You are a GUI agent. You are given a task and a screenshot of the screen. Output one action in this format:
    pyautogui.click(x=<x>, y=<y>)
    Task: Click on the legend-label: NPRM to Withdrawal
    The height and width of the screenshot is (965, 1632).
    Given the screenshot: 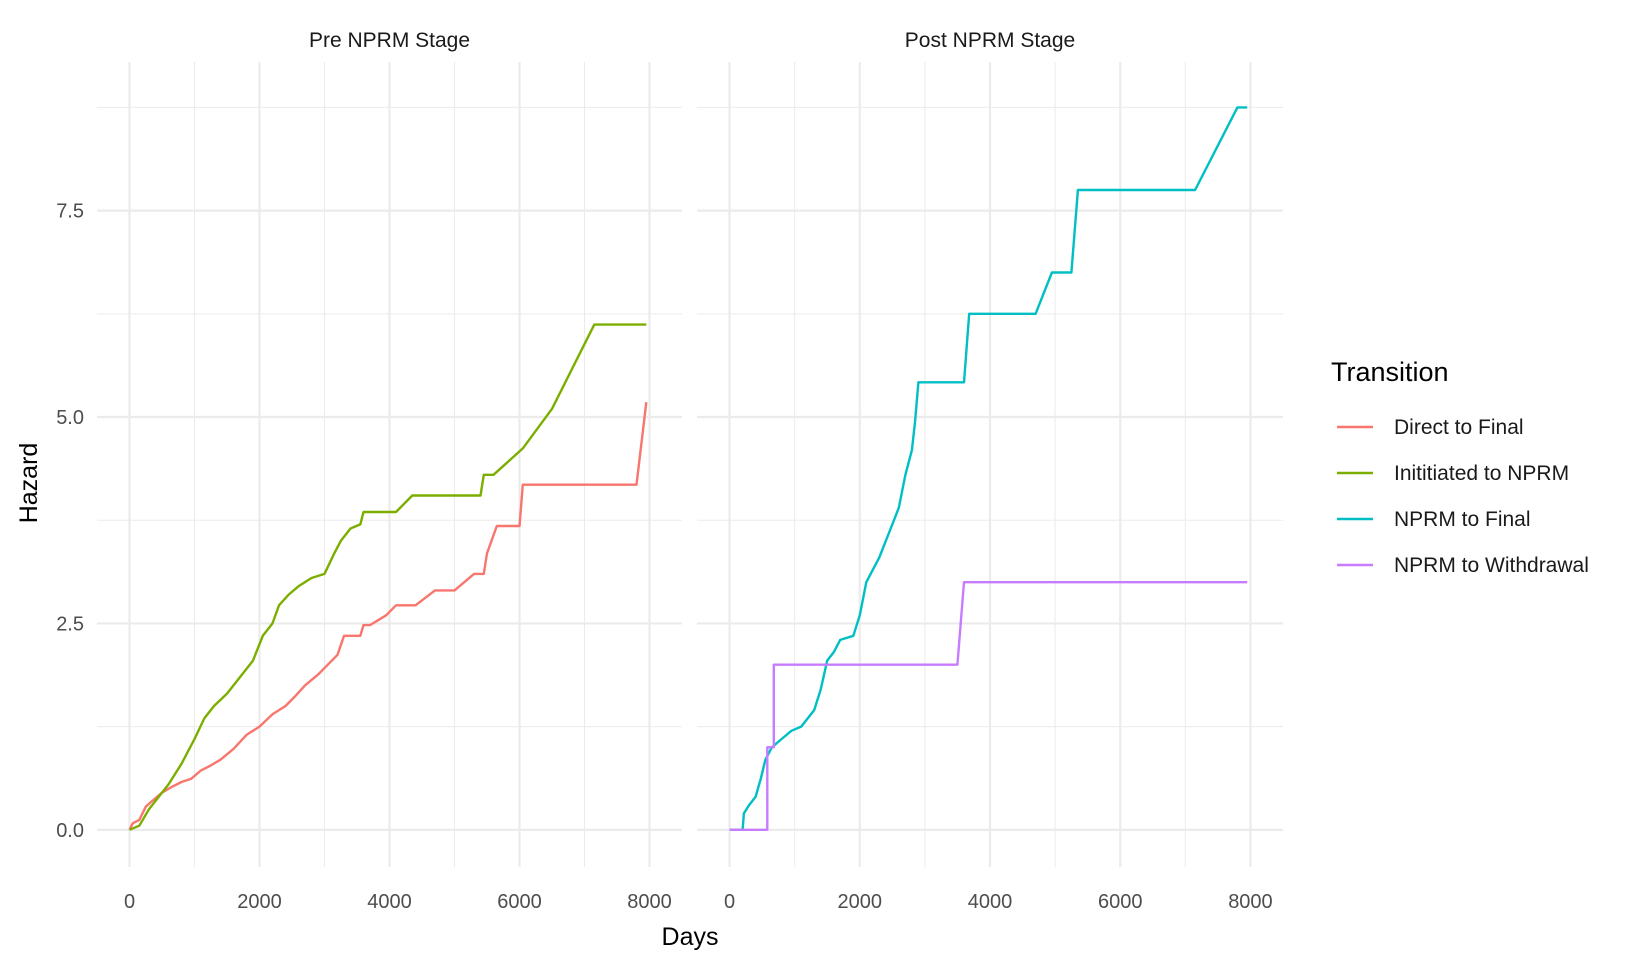 What is the action you would take?
    pyautogui.click(x=1491, y=565)
    